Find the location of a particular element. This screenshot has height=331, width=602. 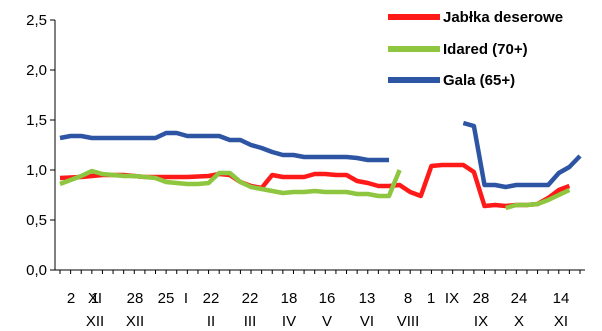

x-tick-label-month: VI is located at coordinates (367, 321).